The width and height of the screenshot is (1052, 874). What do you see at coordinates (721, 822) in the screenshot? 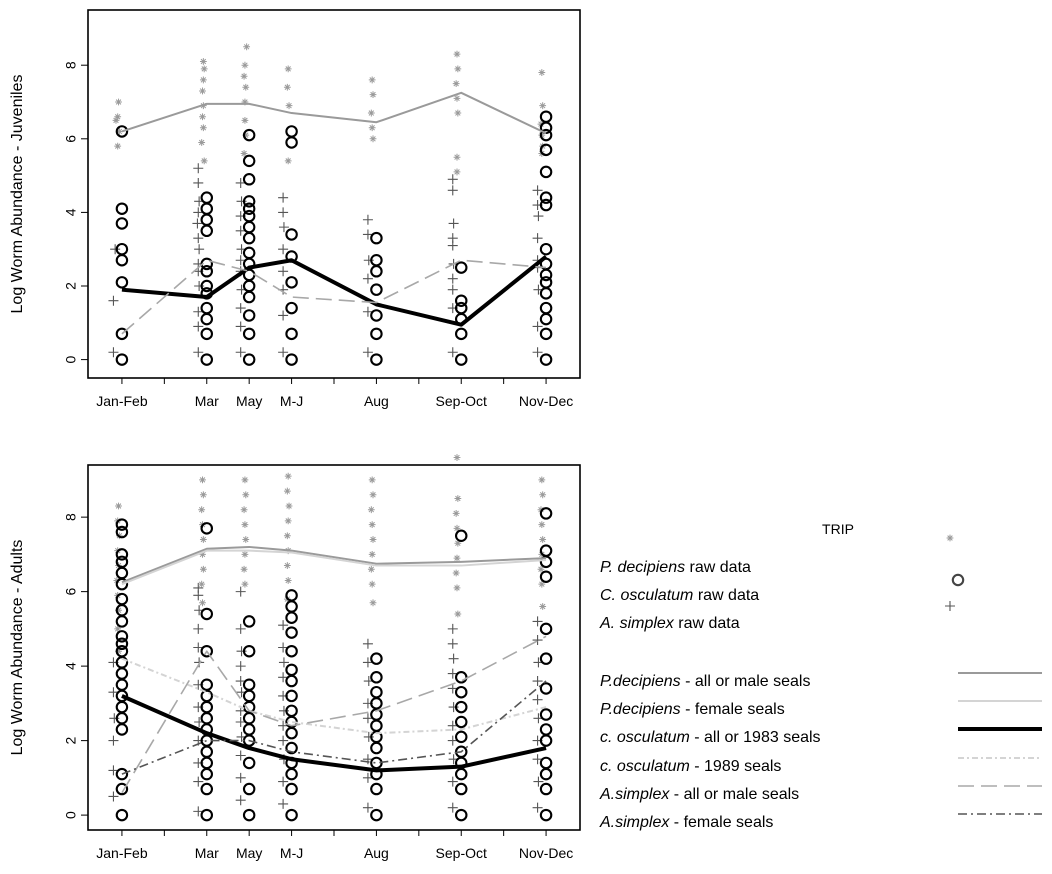
I see `legend-entry-rest: - female seals` at bounding box center [721, 822].